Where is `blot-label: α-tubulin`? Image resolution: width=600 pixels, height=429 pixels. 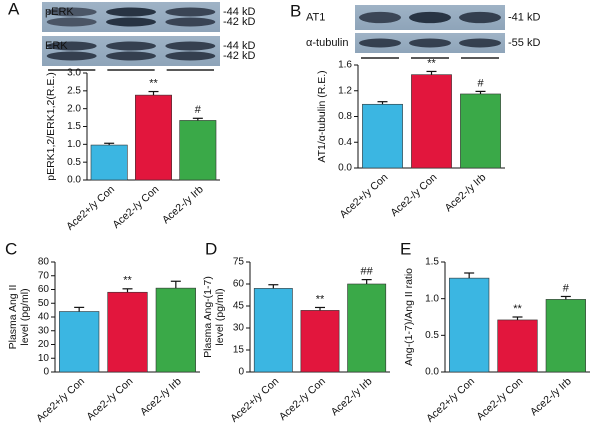 blot-label: α-tubulin is located at coordinates (327, 43).